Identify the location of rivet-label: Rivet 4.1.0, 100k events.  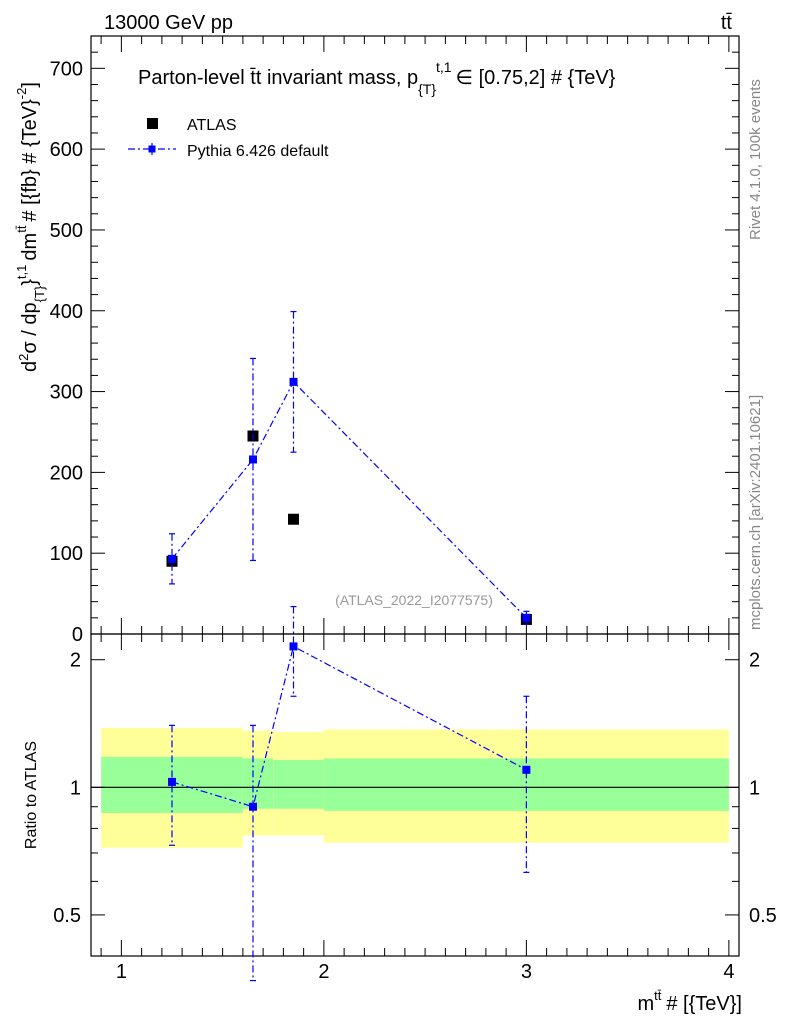
(755, 159).